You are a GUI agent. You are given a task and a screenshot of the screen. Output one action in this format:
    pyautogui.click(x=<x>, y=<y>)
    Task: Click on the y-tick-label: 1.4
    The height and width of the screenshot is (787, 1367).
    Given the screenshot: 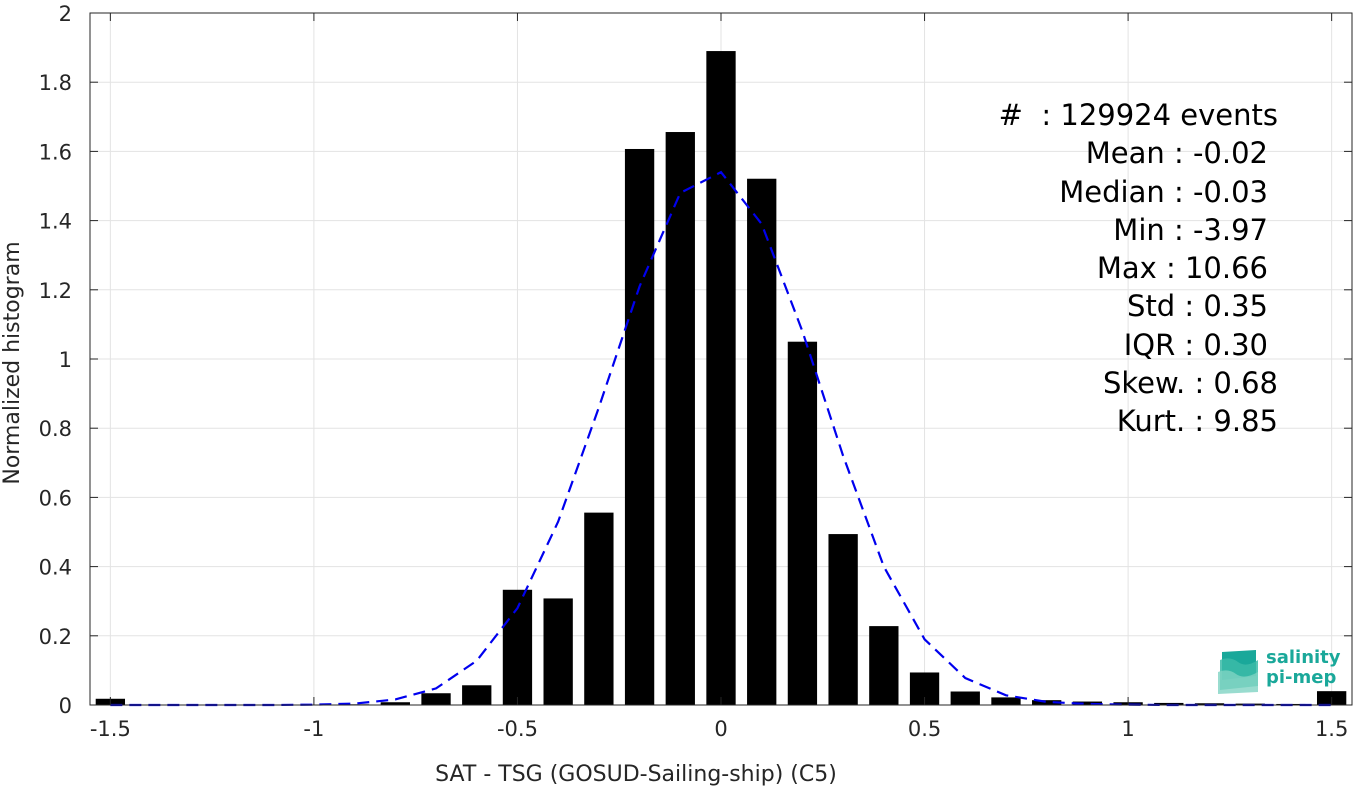 What is the action you would take?
    pyautogui.click(x=55, y=222)
    